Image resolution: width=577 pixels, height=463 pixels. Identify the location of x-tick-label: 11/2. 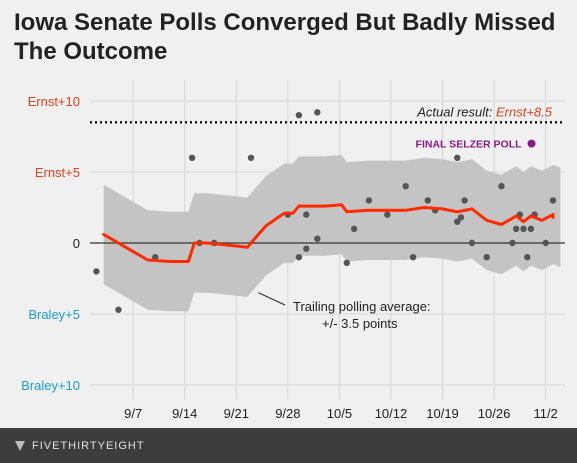
(545, 413).